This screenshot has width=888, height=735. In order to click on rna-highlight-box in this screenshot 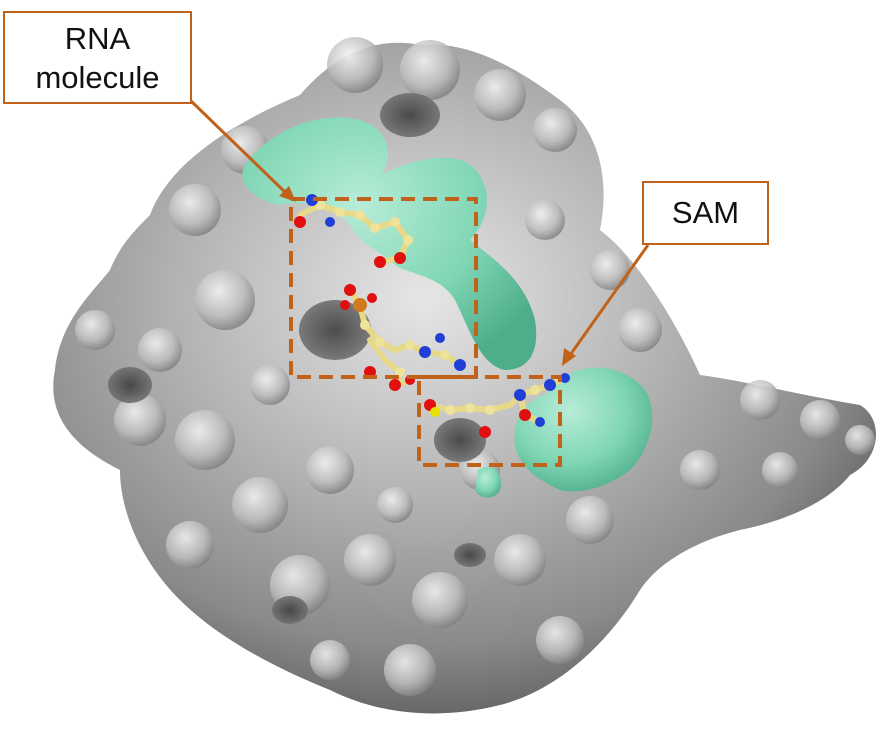, I will do `click(383, 288)`.